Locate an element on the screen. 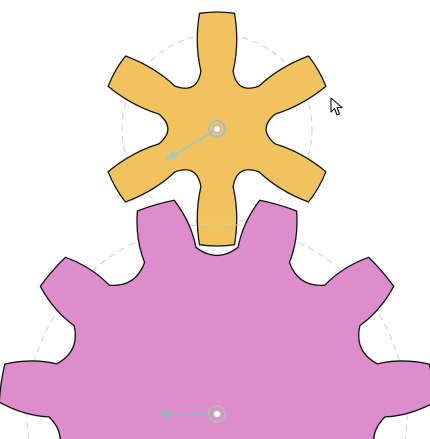 This screenshot has width=430, height=439. mouse-pointer-icon is located at coordinates (336, 106).